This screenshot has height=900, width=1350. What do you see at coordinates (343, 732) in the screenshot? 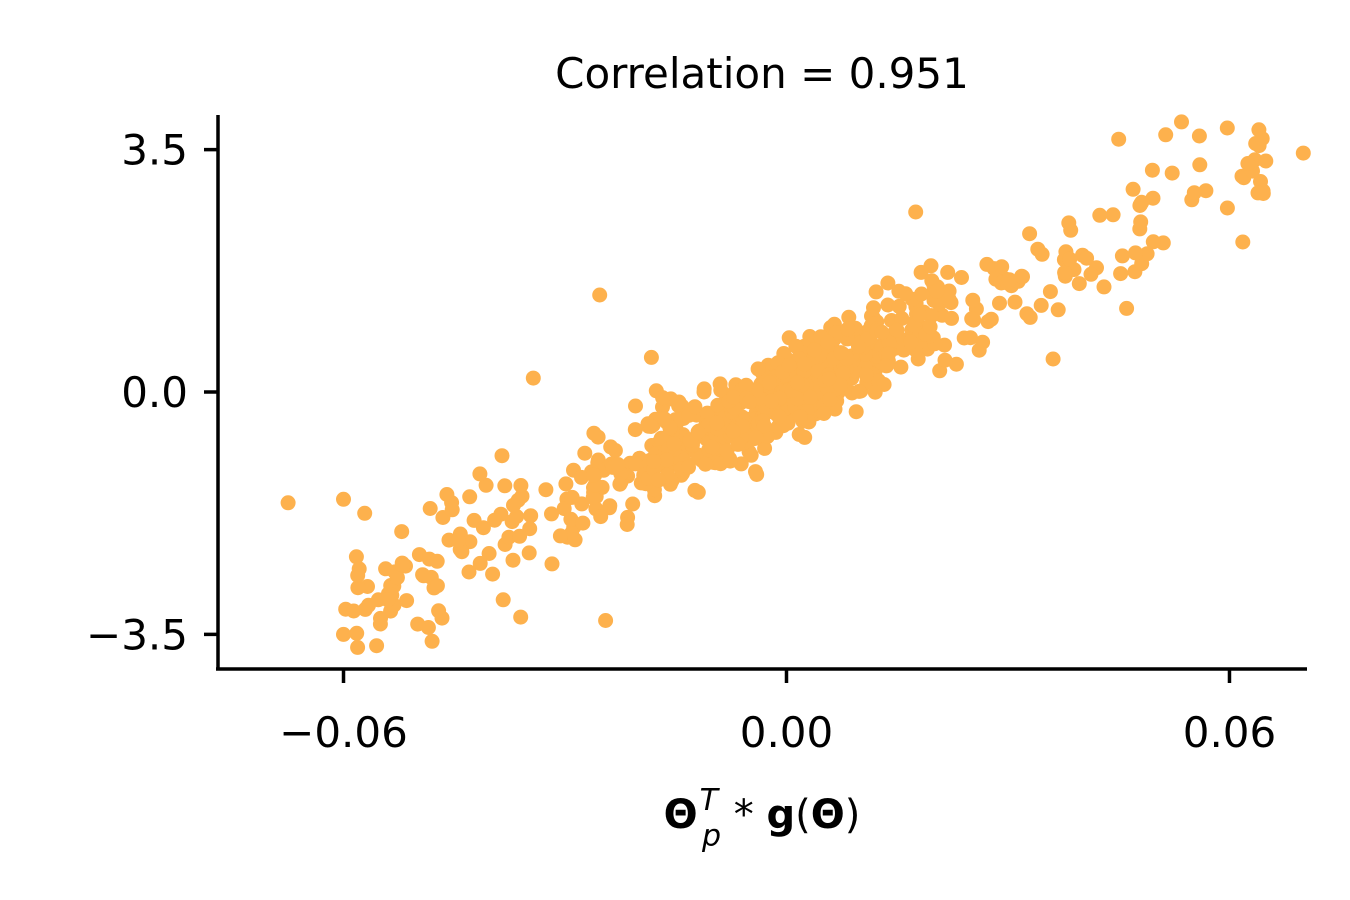
I see `x-tick-label: −0.06` at bounding box center [343, 732].